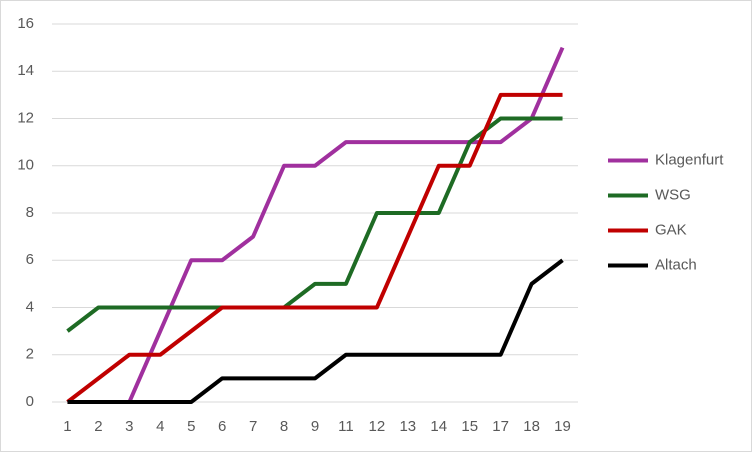 The image size is (752, 457). What do you see at coordinates (671, 229) in the screenshot?
I see `legend-label: GAK` at bounding box center [671, 229].